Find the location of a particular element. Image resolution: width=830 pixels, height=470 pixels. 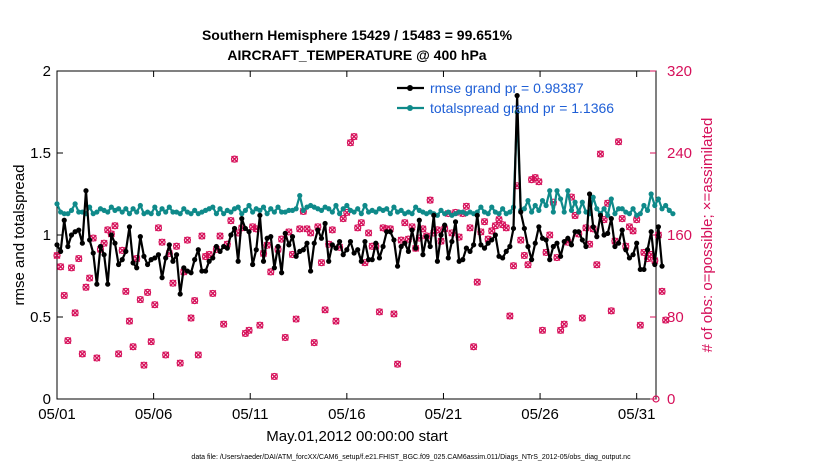

y-right-tick-label: 80 is located at coordinates (675, 317).